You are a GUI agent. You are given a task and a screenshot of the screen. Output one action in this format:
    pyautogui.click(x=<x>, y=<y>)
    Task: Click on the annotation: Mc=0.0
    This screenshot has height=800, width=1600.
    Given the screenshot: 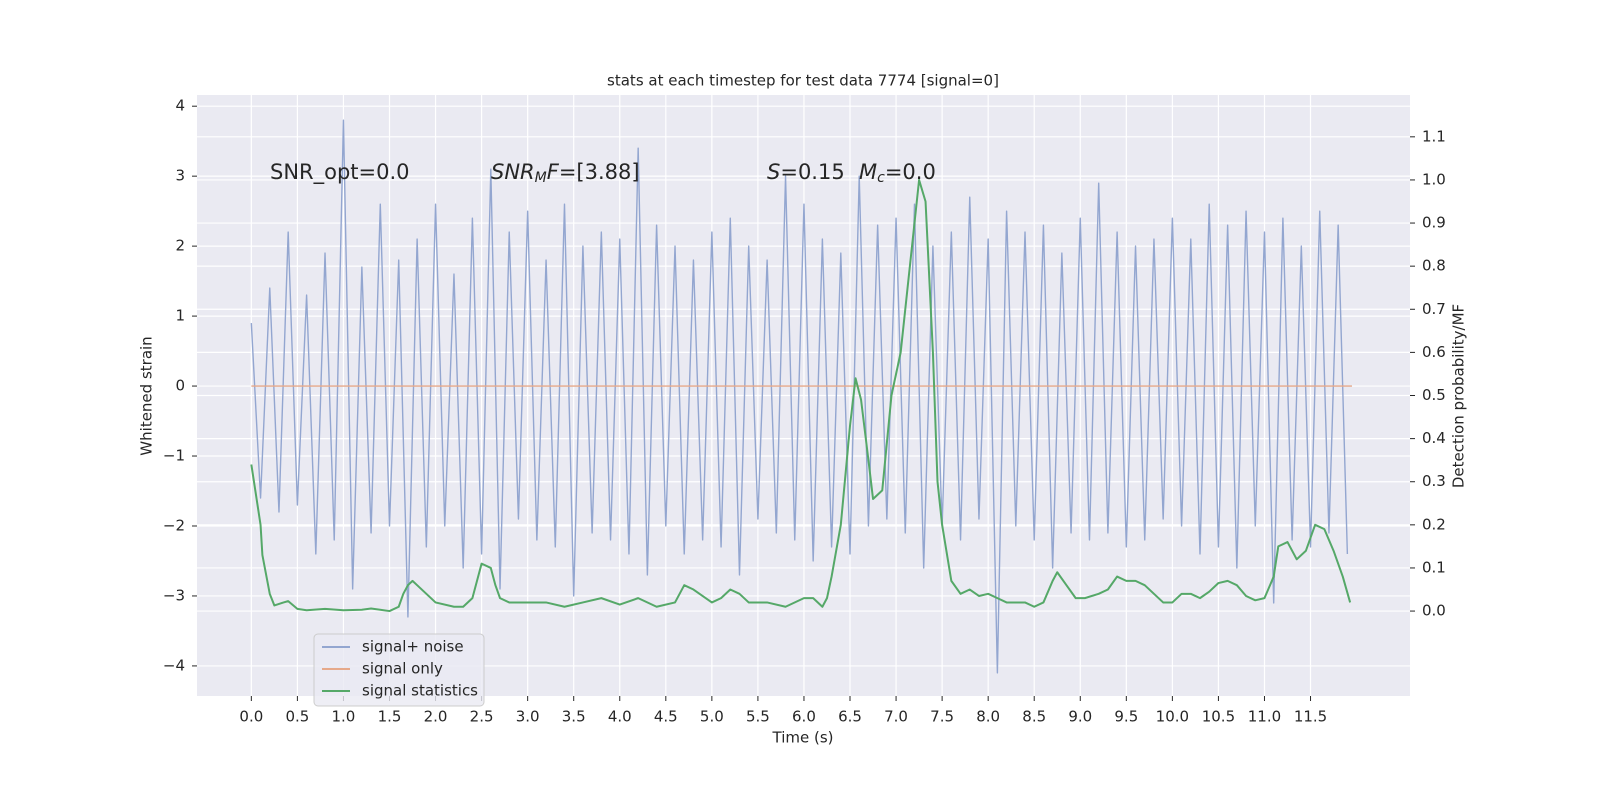 What is the action you would take?
    pyautogui.click(x=897, y=173)
    